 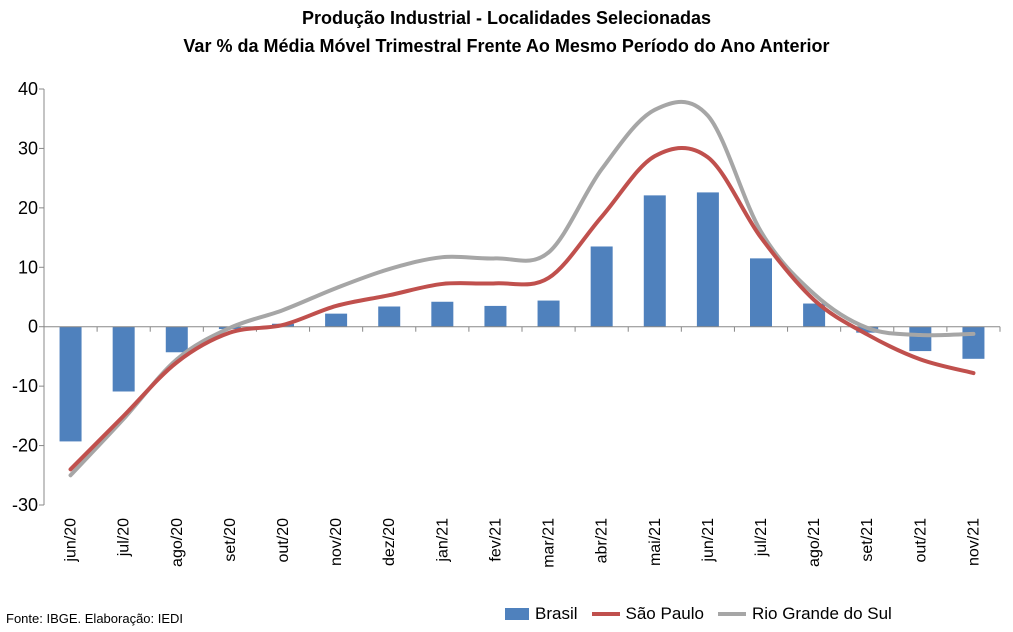 I want to click on source-note: Fonte: IBGE. Elaboração: IEDI, so click(x=95, y=618).